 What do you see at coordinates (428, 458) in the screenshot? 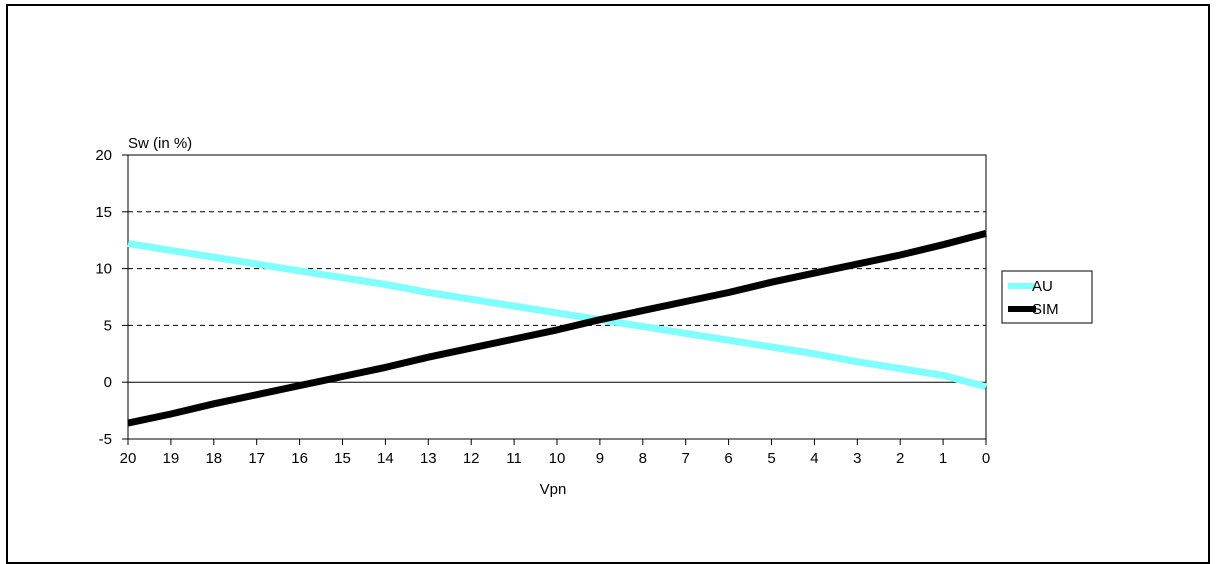
I see `x-tick-label: 13` at bounding box center [428, 458].